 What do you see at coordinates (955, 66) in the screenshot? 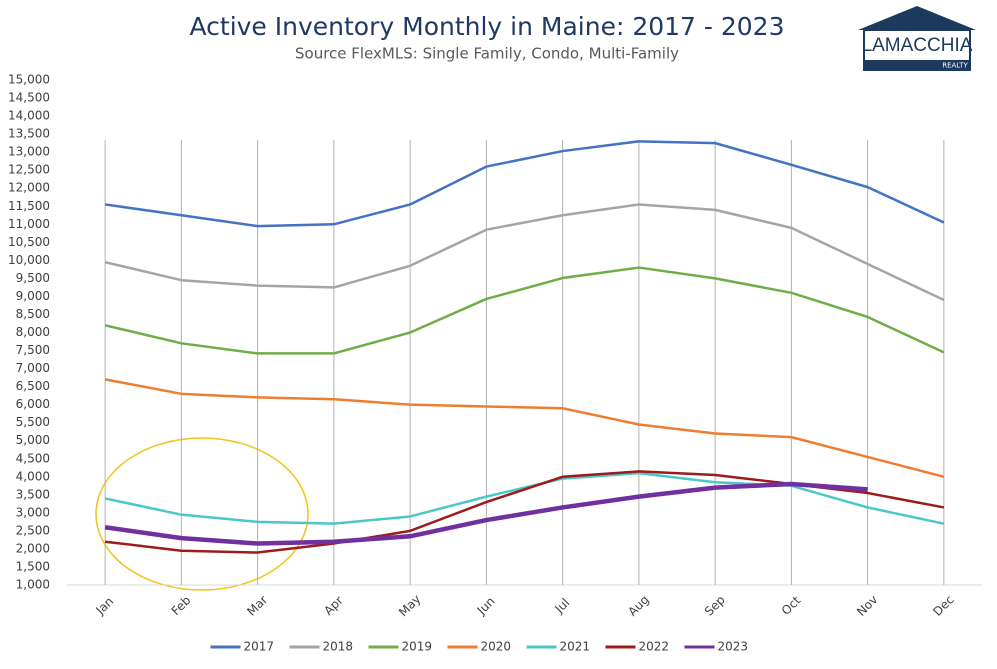
I see `logo-tagline: REALTY` at bounding box center [955, 66].